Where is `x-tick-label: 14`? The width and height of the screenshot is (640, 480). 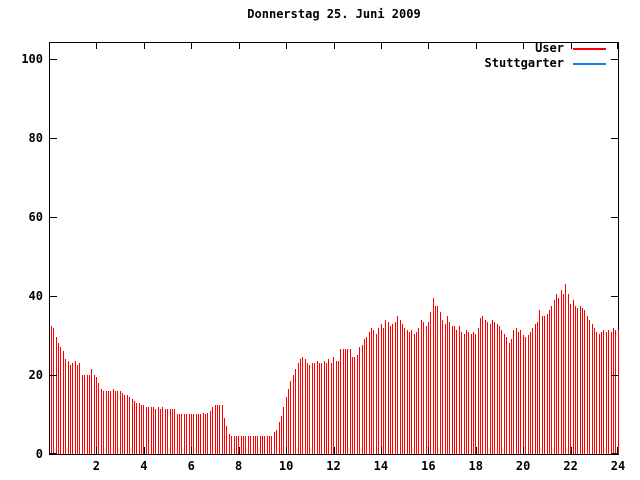 x-tick-label: 14 is located at coordinates (381, 466).